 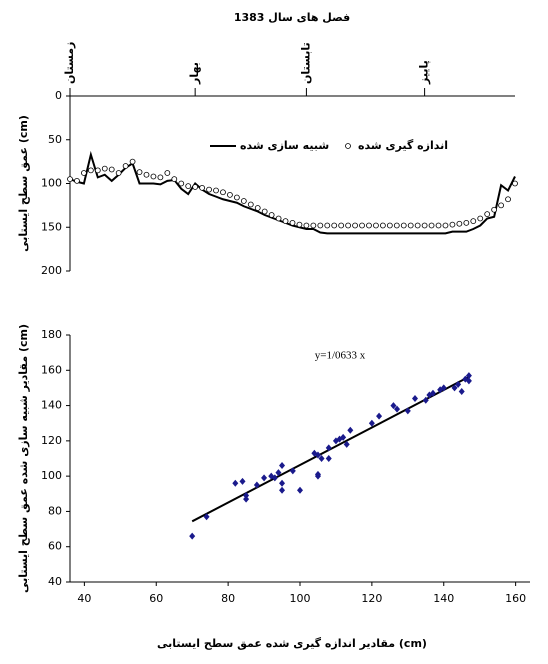 I want to click on x-tick-label: 40, so click(x=84, y=598).